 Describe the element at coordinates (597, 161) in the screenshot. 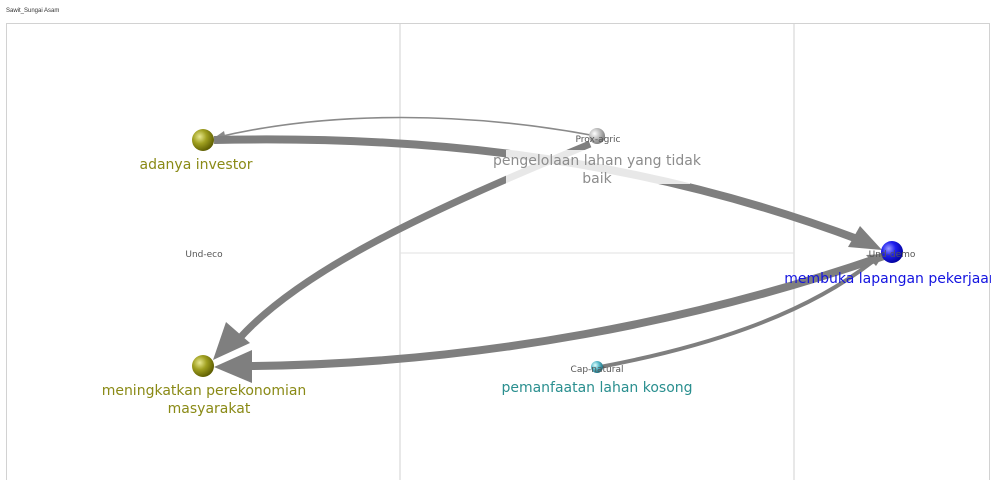

I see `node-label-pengelolaan-line1: pengelolaan lahan yang tidak` at that location.